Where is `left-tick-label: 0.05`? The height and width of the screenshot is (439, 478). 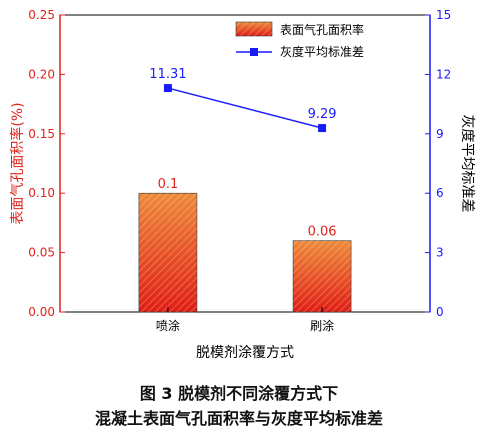 left-tick-label: 0.05 is located at coordinates (41, 253).